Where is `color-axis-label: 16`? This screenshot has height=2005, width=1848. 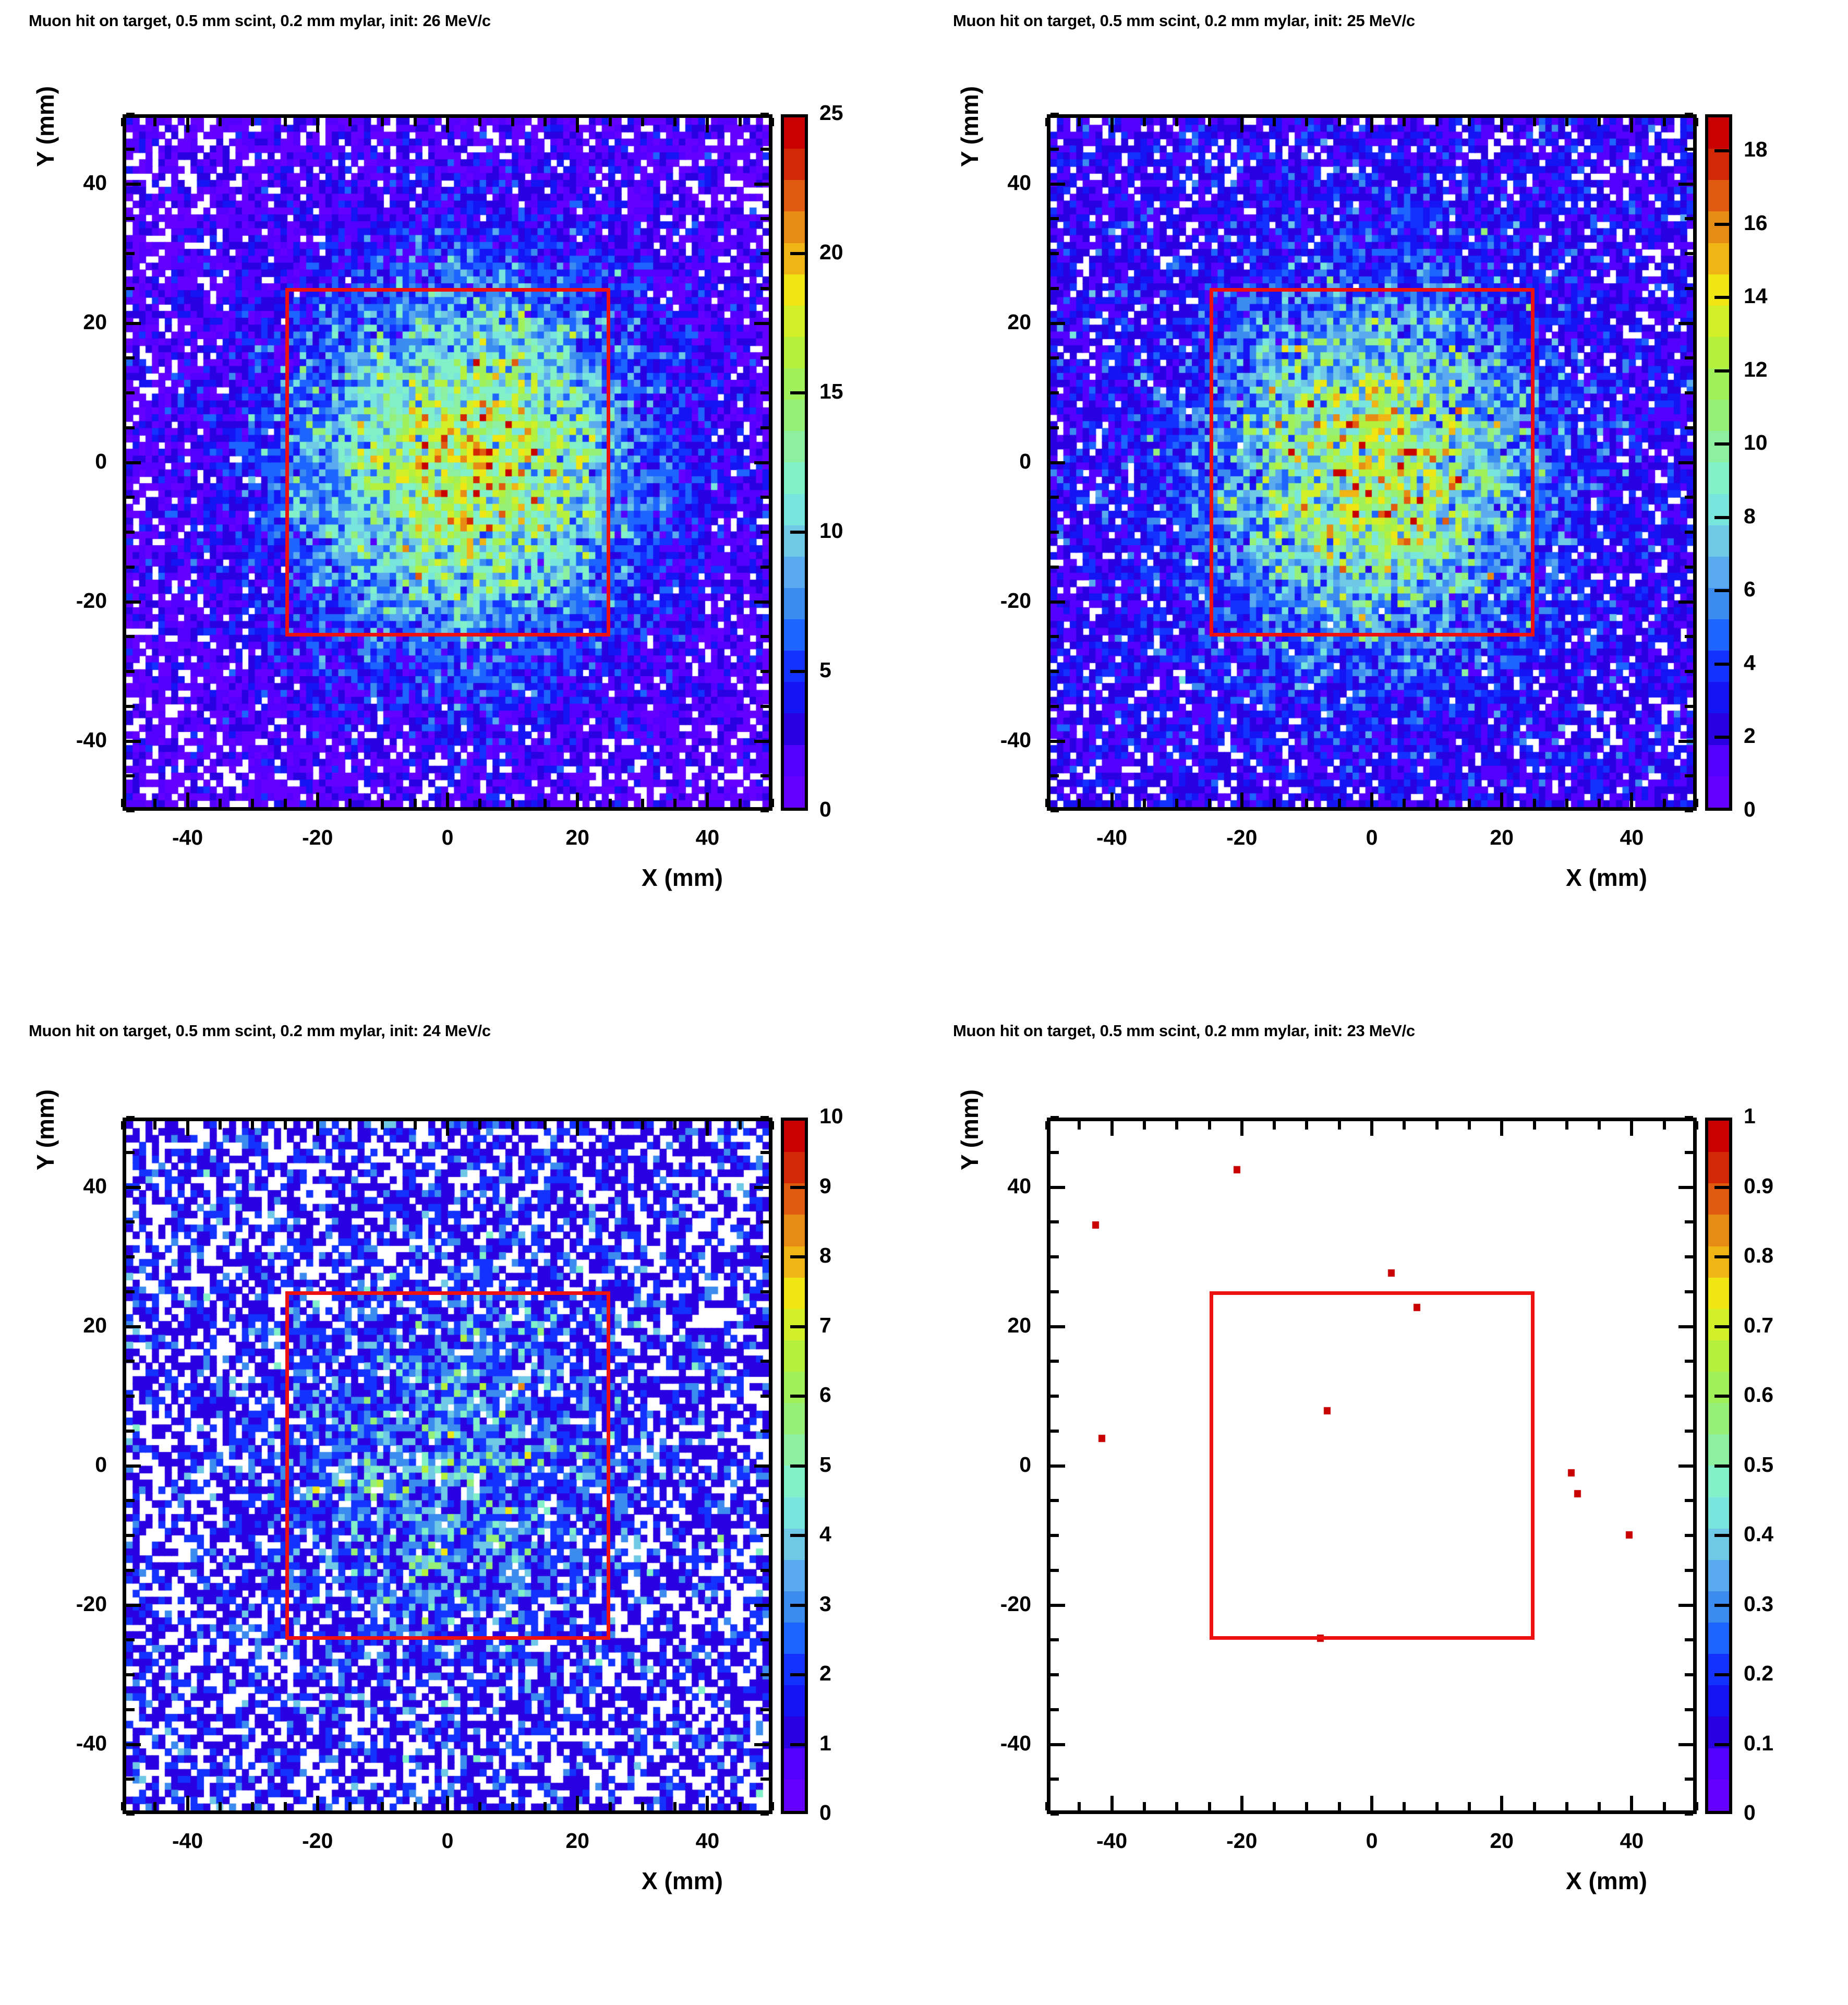 color-axis-label: 16 is located at coordinates (1756, 222).